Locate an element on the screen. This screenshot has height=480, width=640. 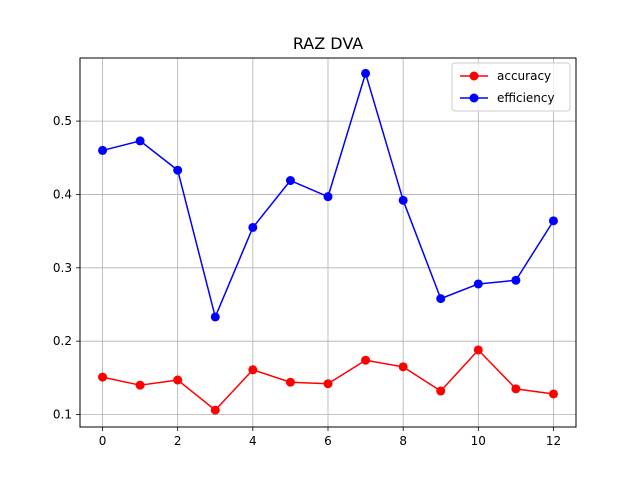
x-tick-label: 0 is located at coordinates (103, 441).